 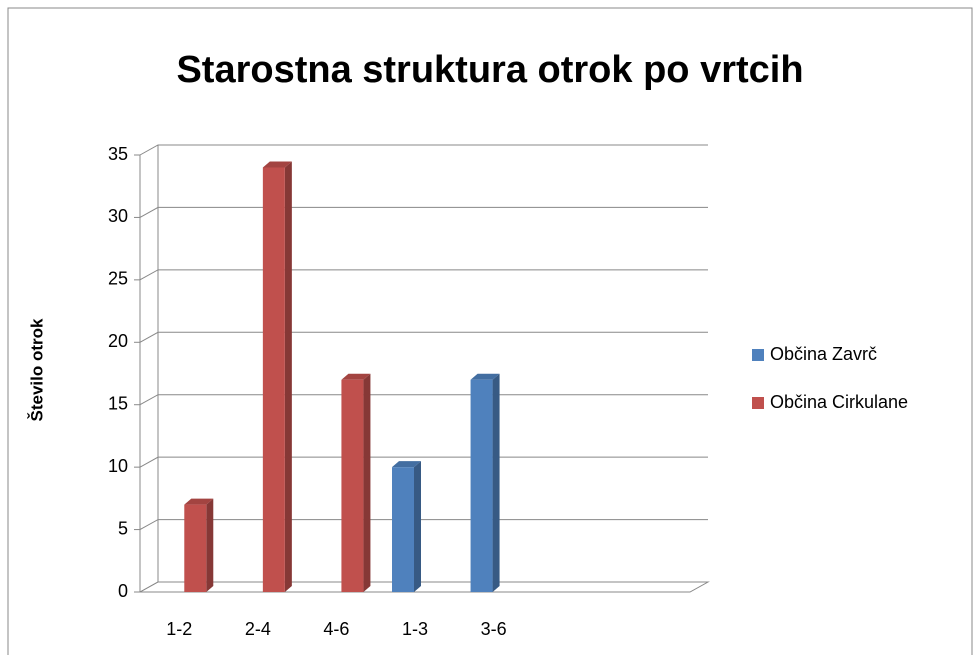 I want to click on y-tick-label: 5, so click(x=123, y=528).